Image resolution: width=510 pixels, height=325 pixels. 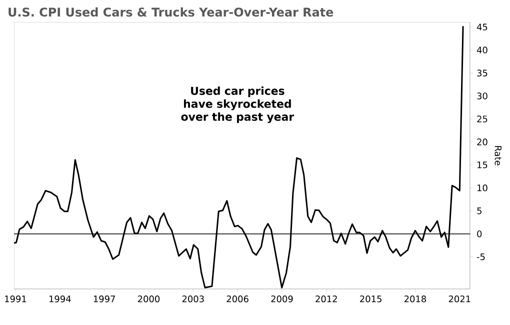 I want to click on y-axis-title: Rate, so click(x=498, y=156).